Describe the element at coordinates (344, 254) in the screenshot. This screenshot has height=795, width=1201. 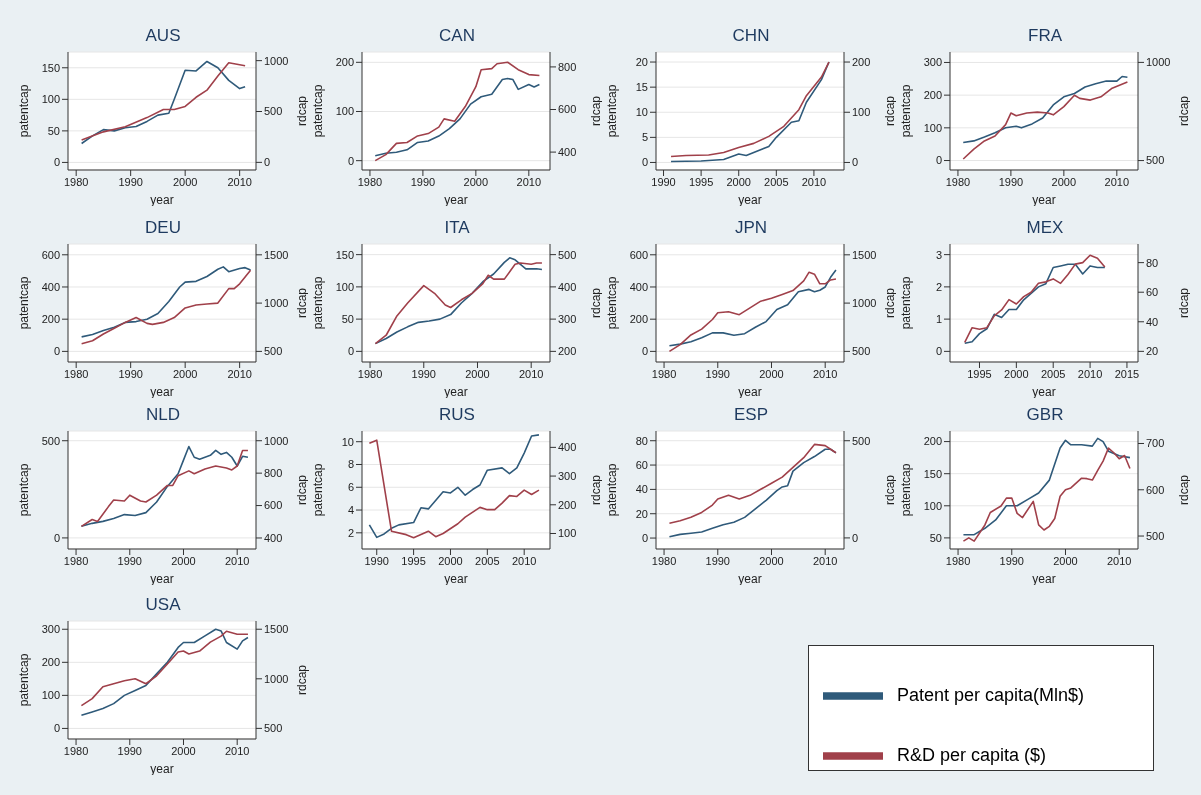
I see `y-tick-label: 150` at that location.